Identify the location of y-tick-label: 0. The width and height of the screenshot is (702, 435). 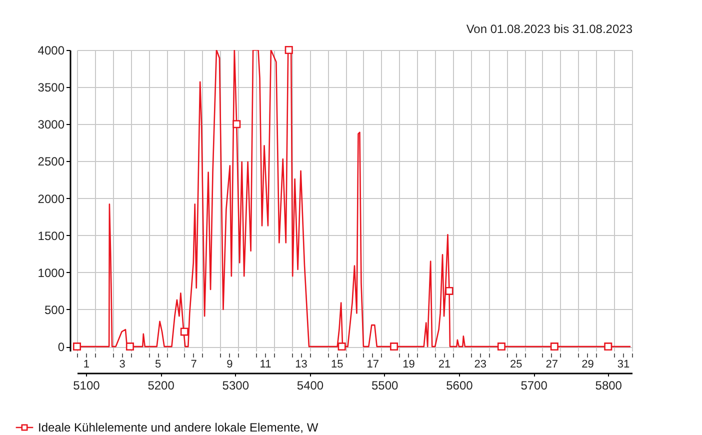
(61, 347).